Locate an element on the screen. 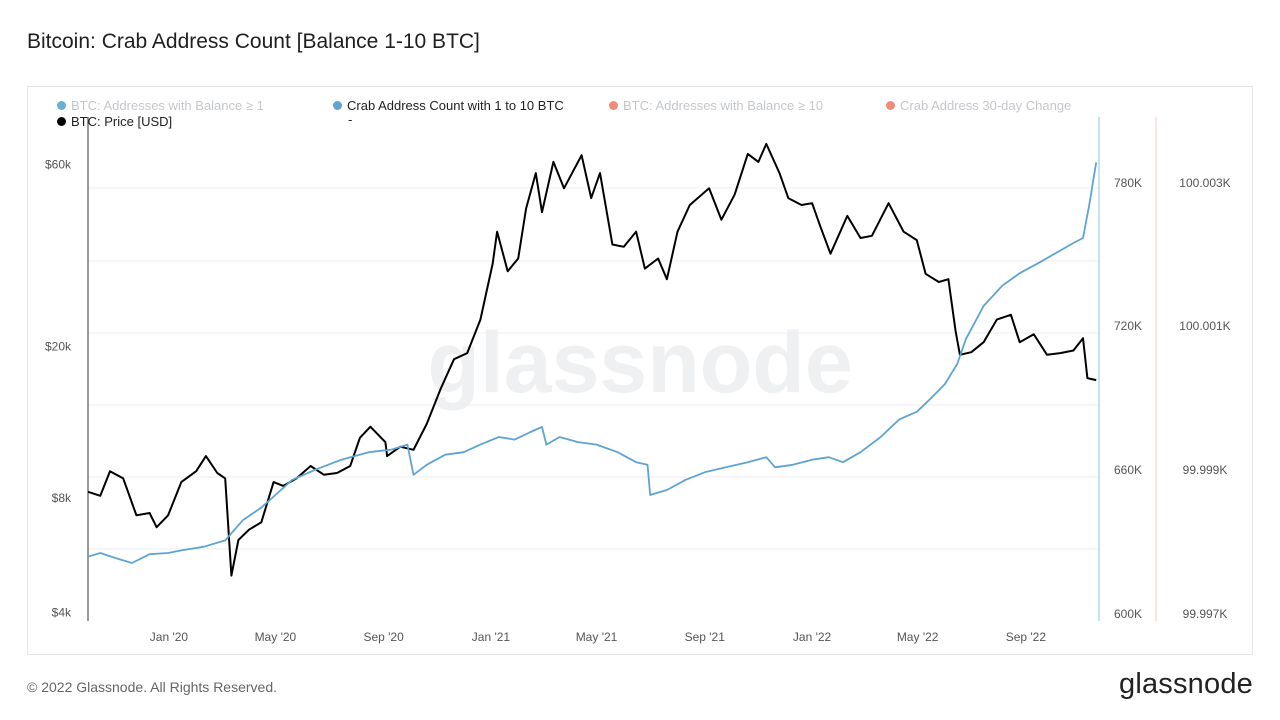  x-tick-label: May '22 is located at coordinates (918, 637).